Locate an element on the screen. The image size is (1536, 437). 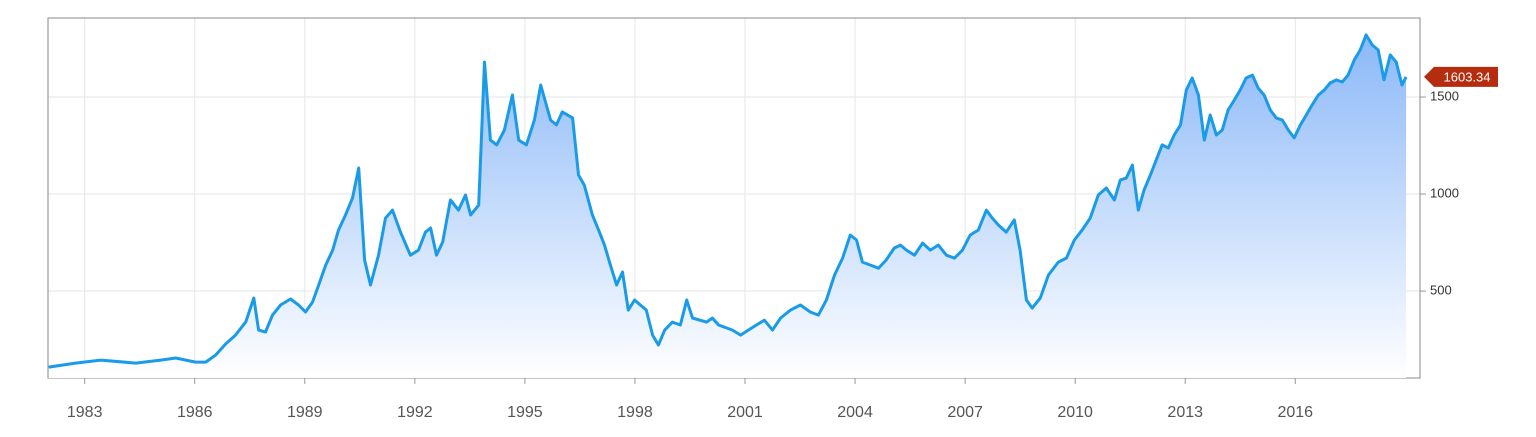
x-tick-label: 1995 is located at coordinates (525, 412).